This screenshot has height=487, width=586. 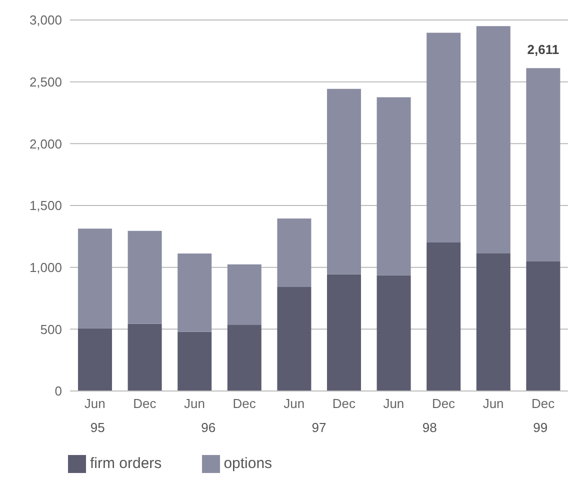 What do you see at coordinates (45, 206) in the screenshot?
I see `y-tick-label: 1,500` at bounding box center [45, 206].